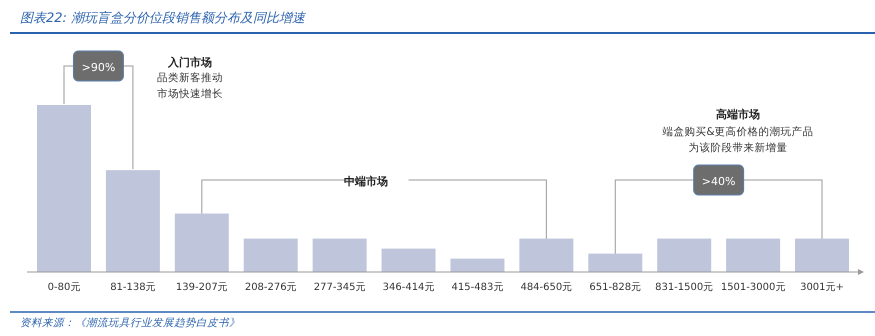  Describe the element at coordinates (163, 18) in the screenshot. I see `chart-title: 图表22: 潮玩盲盒分价位段销售额分布及同比增速` at that location.